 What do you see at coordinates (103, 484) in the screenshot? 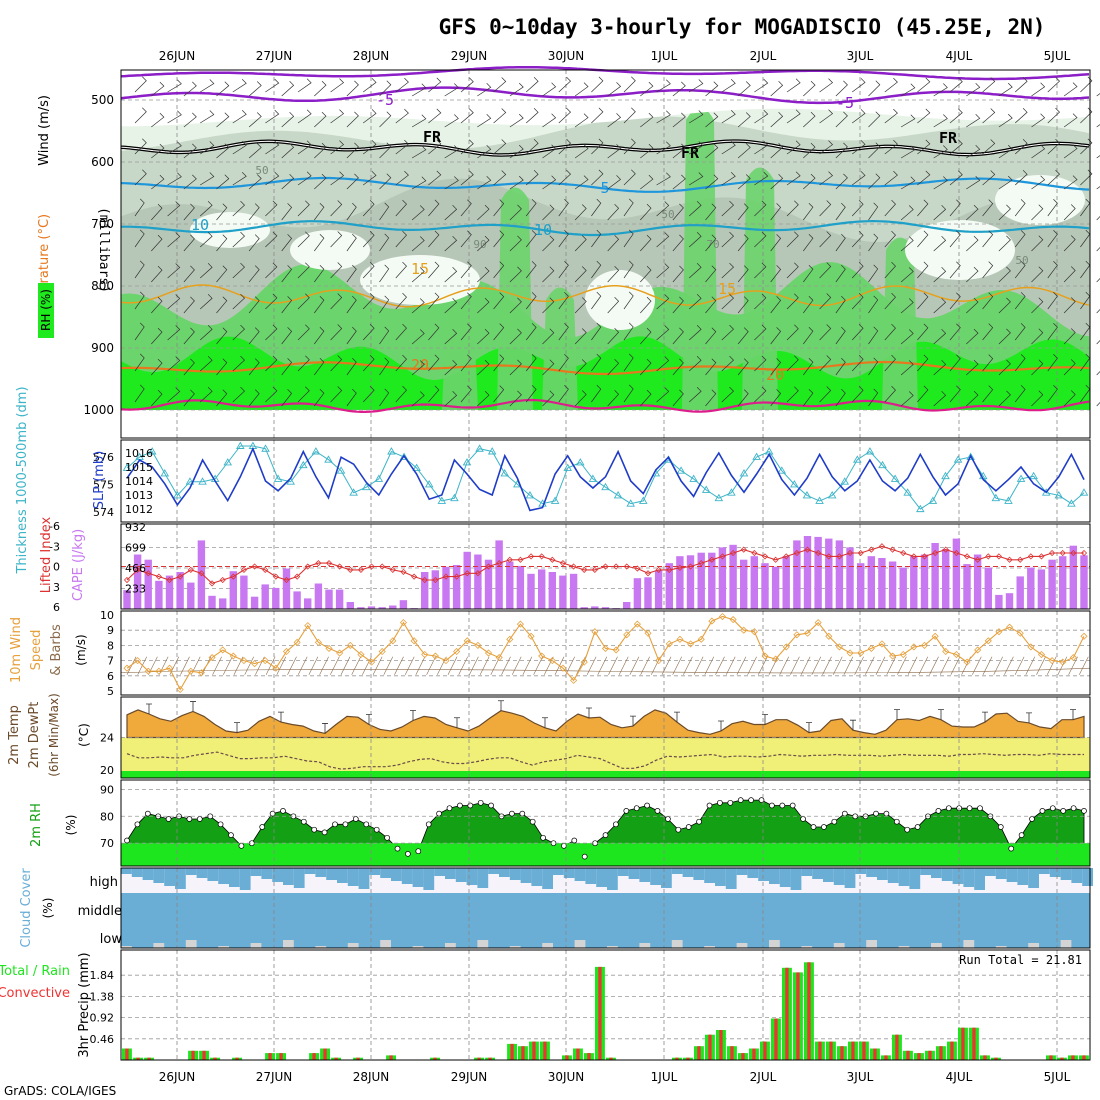
I see `thickness-tick: 575` at bounding box center [103, 484].